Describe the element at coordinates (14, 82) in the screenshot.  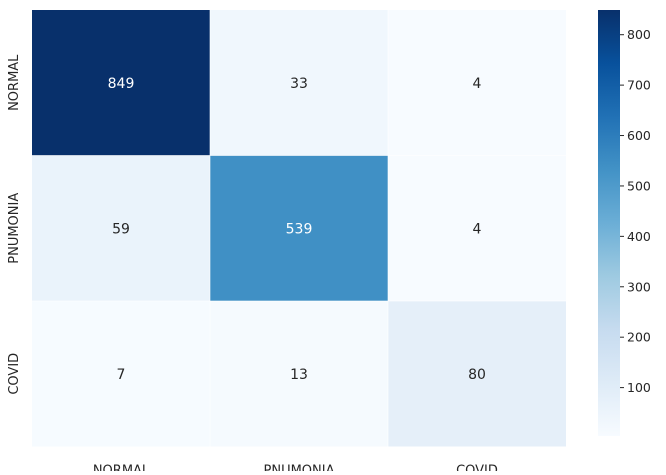
I see `y-tick-label: NORMAL` at that location.